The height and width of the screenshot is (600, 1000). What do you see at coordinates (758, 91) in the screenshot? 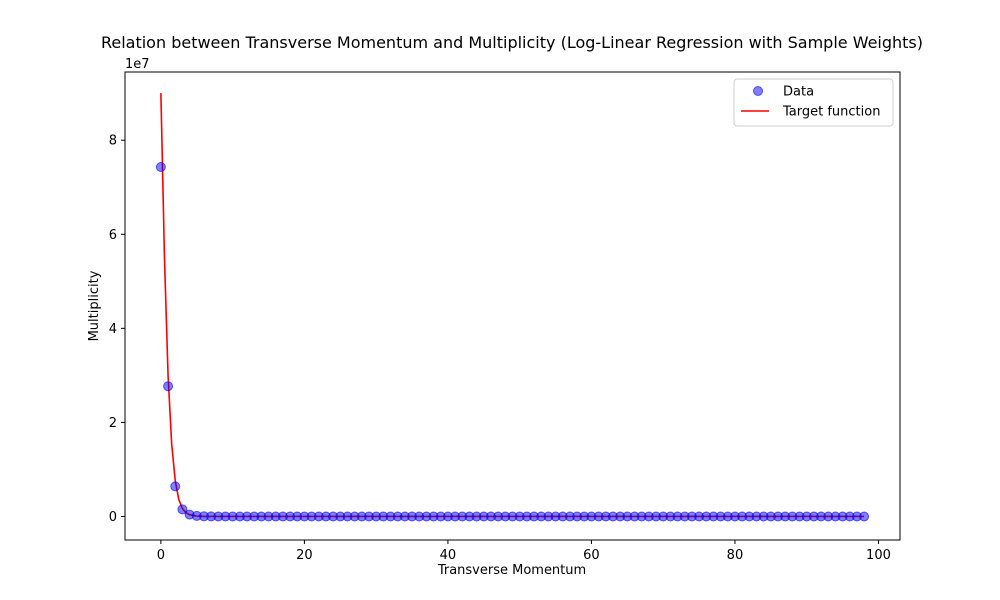
I see `legend-data-marker` at bounding box center [758, 91].